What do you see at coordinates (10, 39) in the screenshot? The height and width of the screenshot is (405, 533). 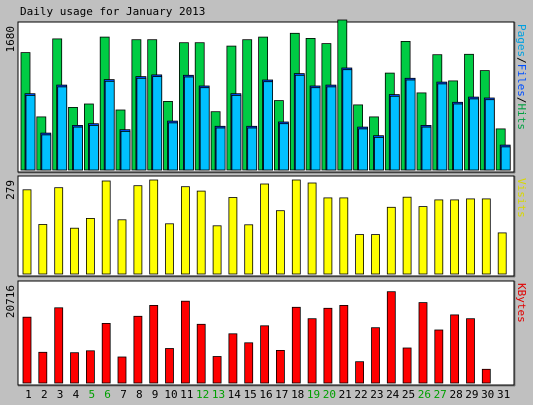 I see `hits-ymax-label: 1680` at bounding box center [10, 39].